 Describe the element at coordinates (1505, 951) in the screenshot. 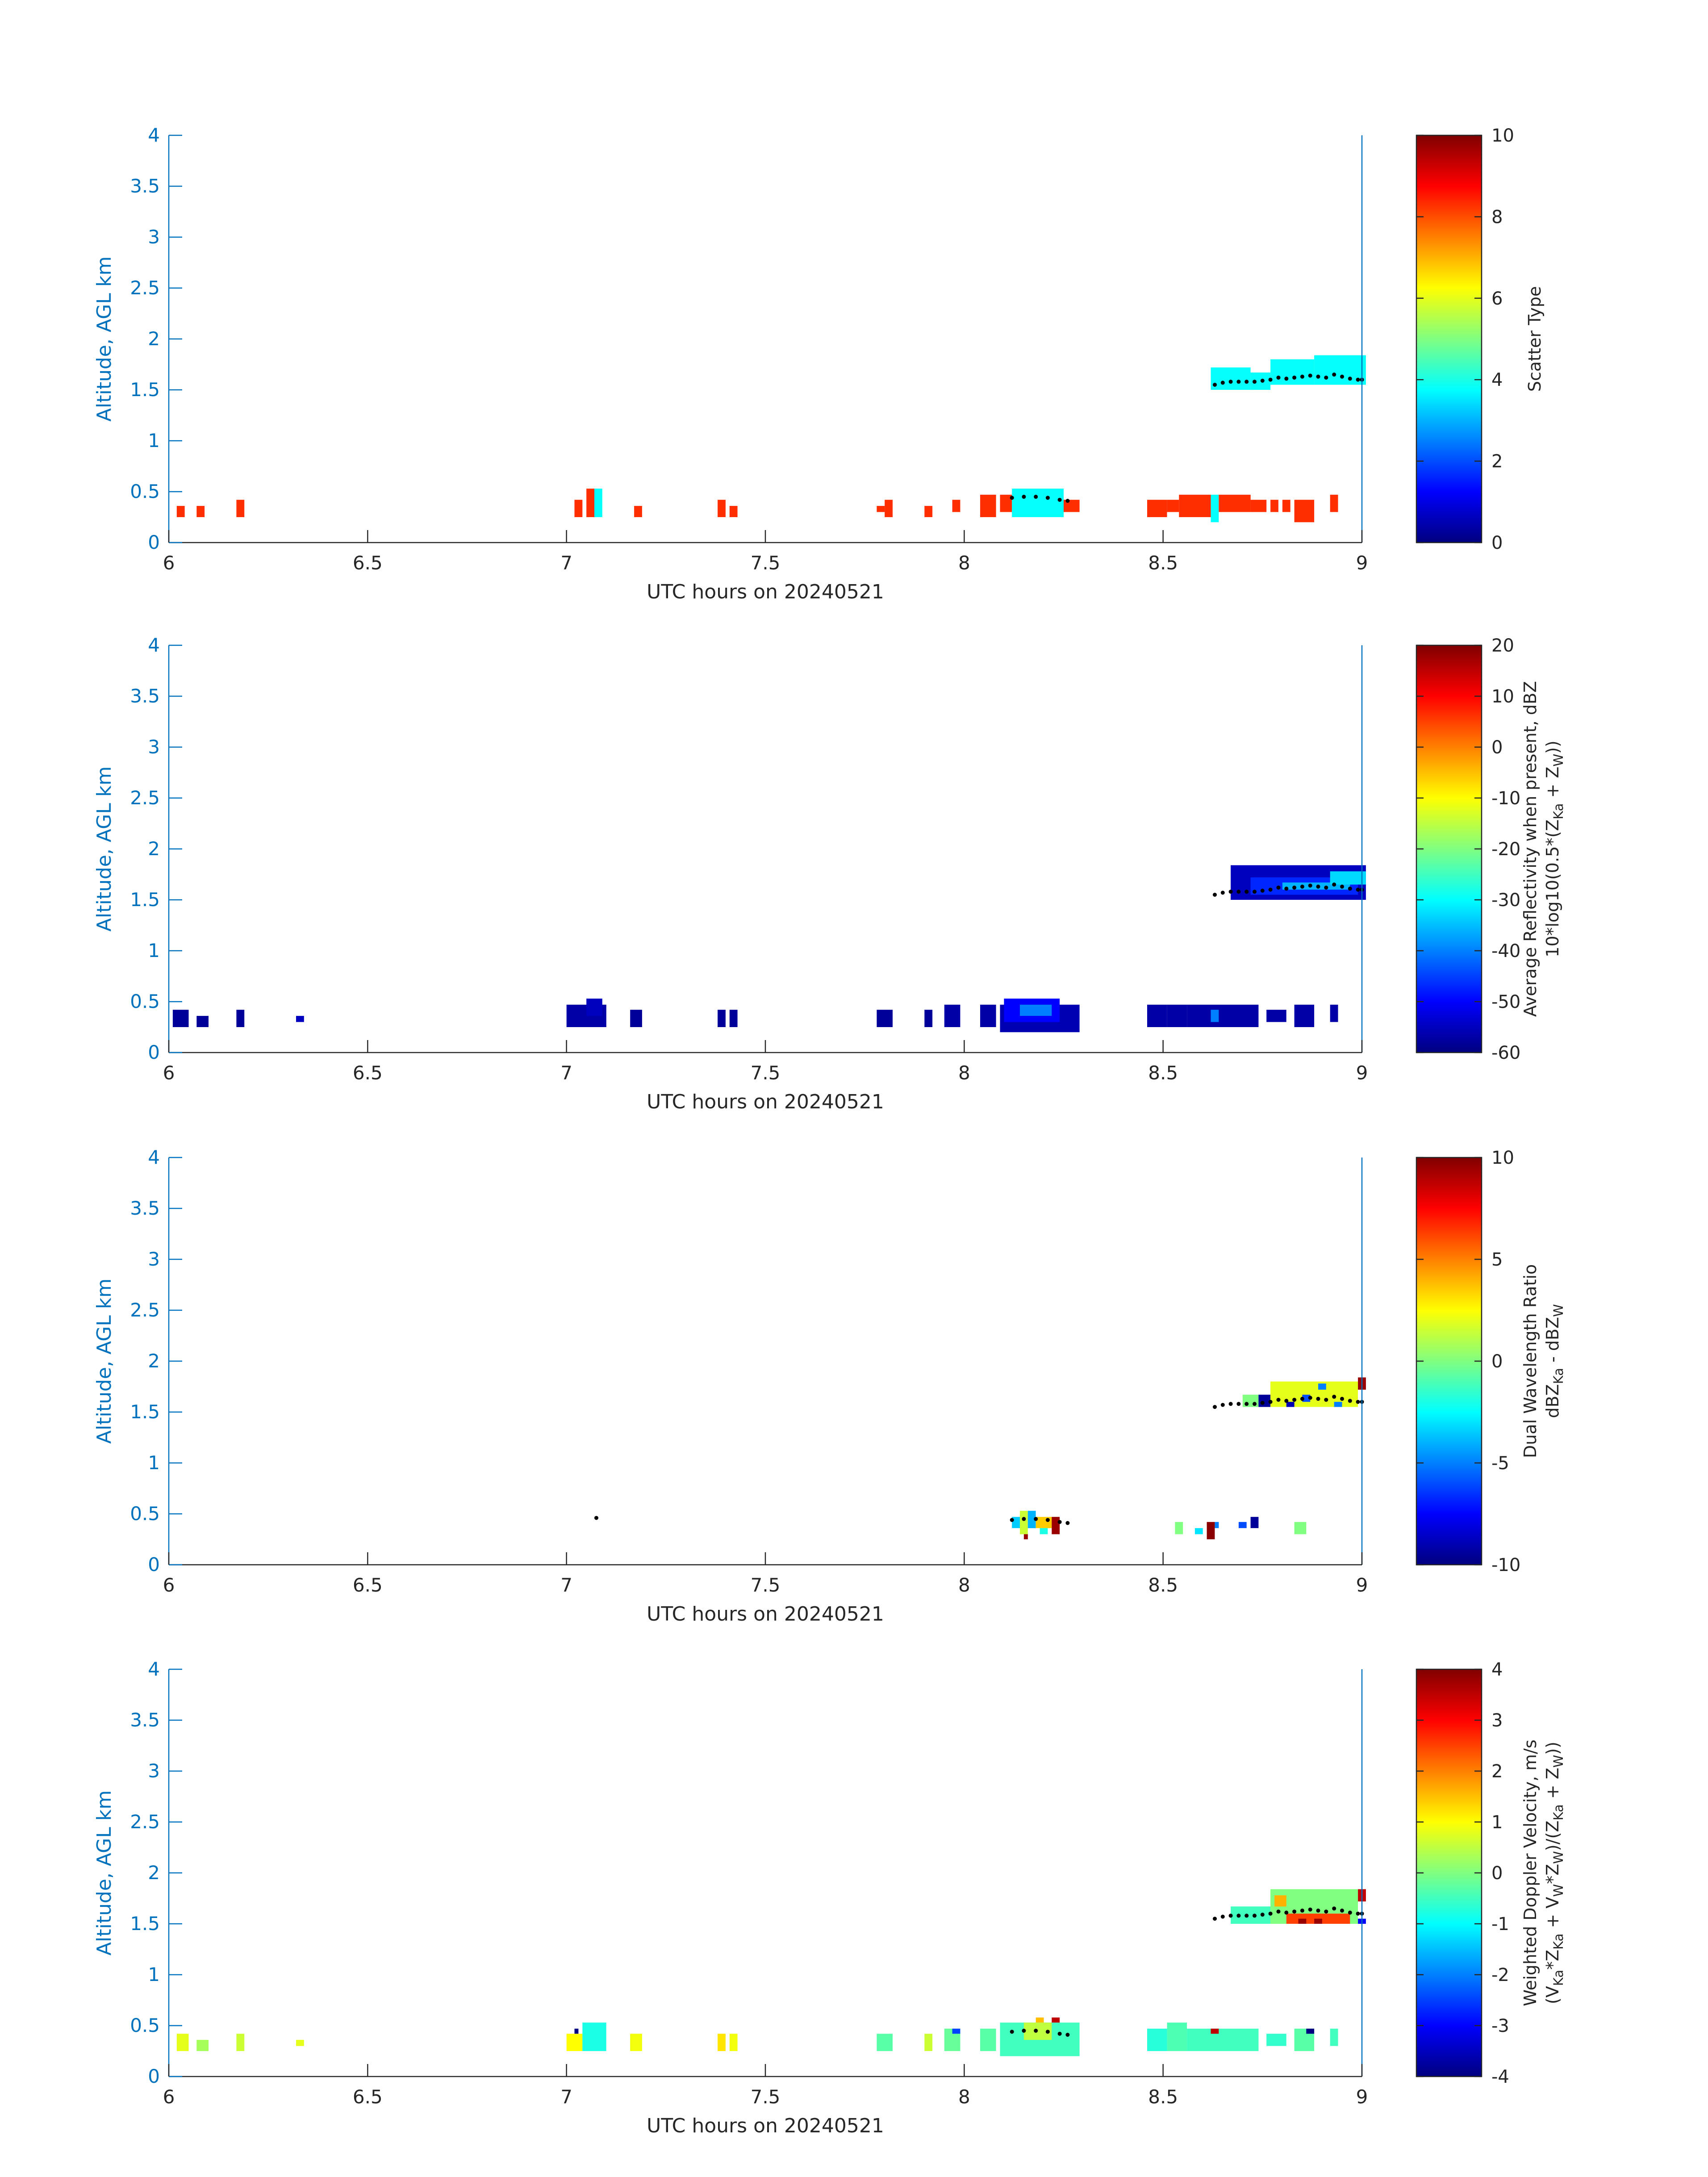

I see `colorbar-tick-label: -40` at that location.